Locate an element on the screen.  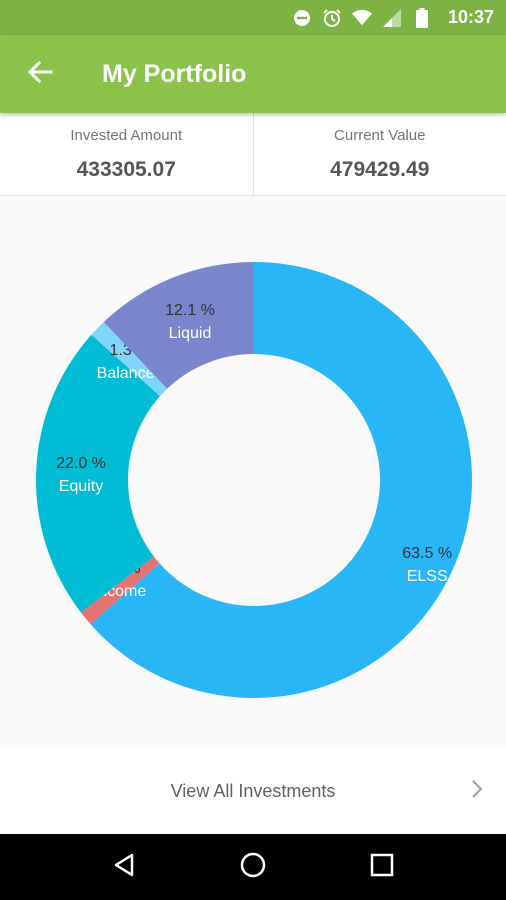
slice-percent-label: 12.1 % is located at coordinates (190, 310).